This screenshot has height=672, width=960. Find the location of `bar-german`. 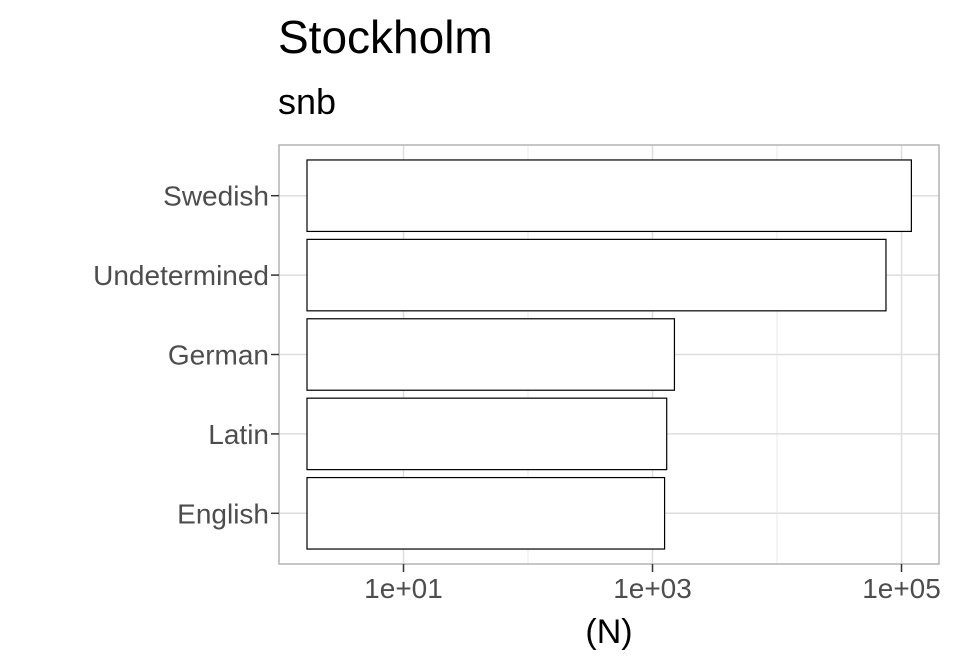

bar-german is located at coordinates (491, 354).